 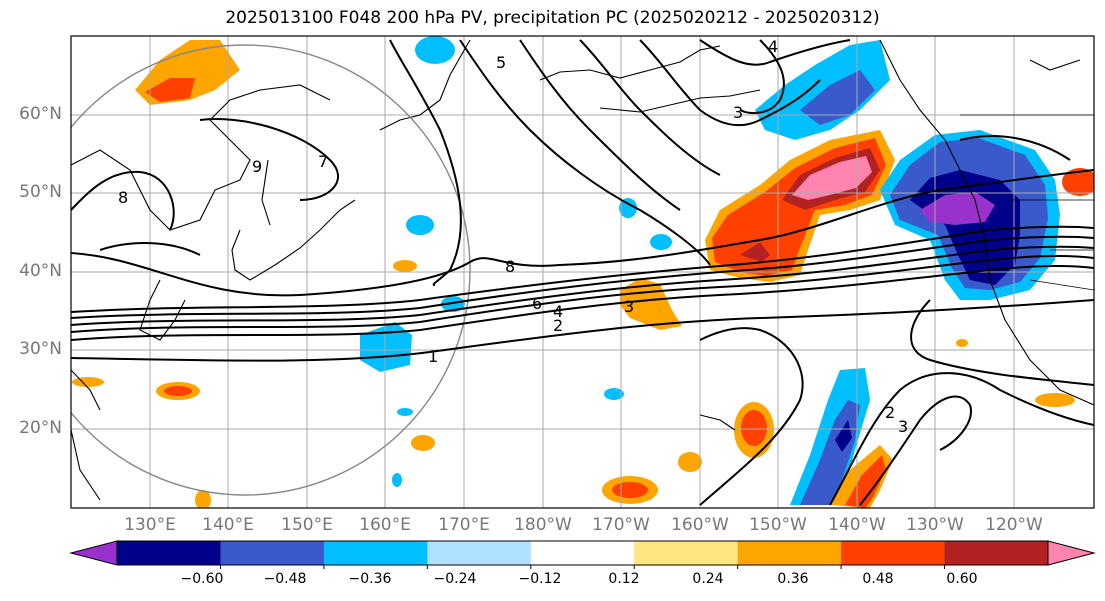 I want to click on lon-label: 150°E, so click(x=307, y=525).